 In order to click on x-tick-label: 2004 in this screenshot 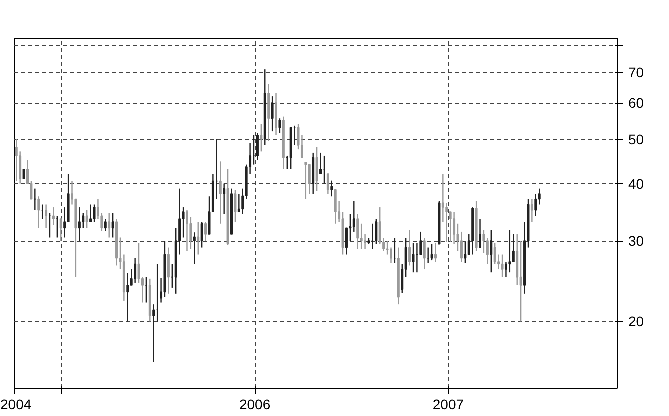, I will do `click(16, 404)`.